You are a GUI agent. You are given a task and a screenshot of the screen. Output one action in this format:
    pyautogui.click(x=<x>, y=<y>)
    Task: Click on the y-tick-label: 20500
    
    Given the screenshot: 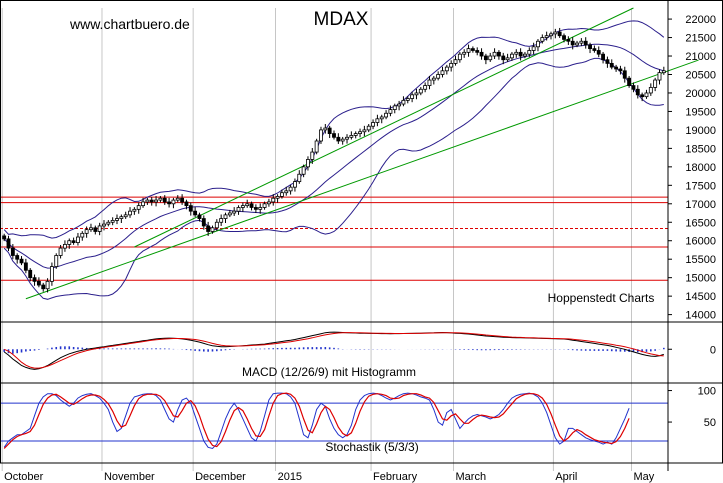 What is the action you would take?
    pyautogui.click(x=700, y=75)
    